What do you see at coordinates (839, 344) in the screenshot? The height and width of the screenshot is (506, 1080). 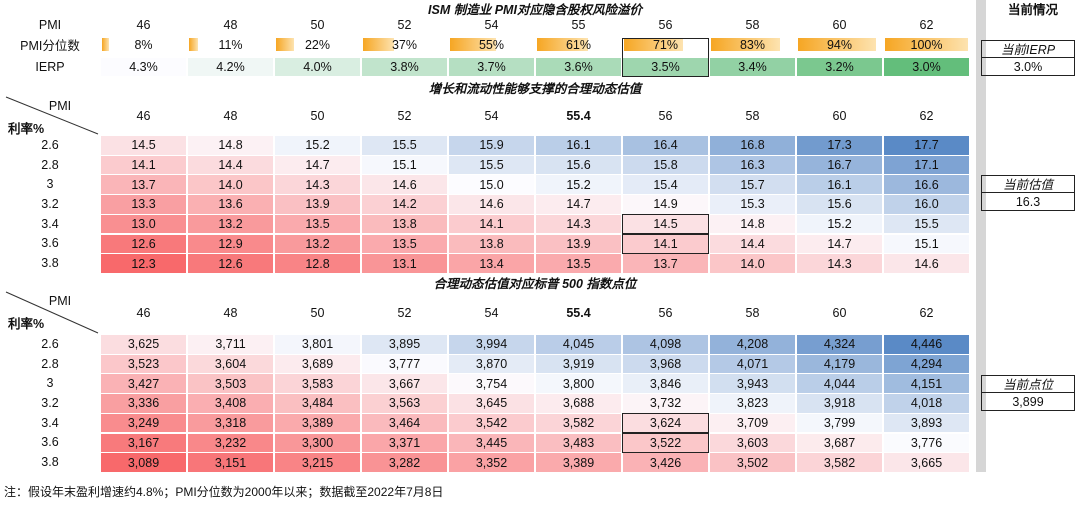 I see `heat-cell: 4,324` at bounding box center [839, 344].